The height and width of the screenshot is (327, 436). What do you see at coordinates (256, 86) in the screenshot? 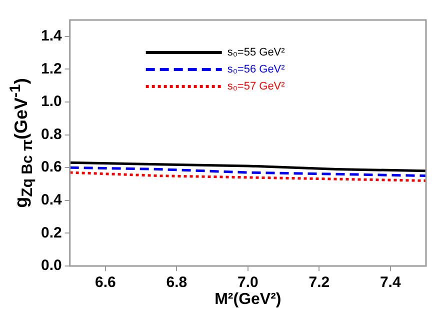
I see `text: s₀=57 GeV²` at bounding box center [256, 86].